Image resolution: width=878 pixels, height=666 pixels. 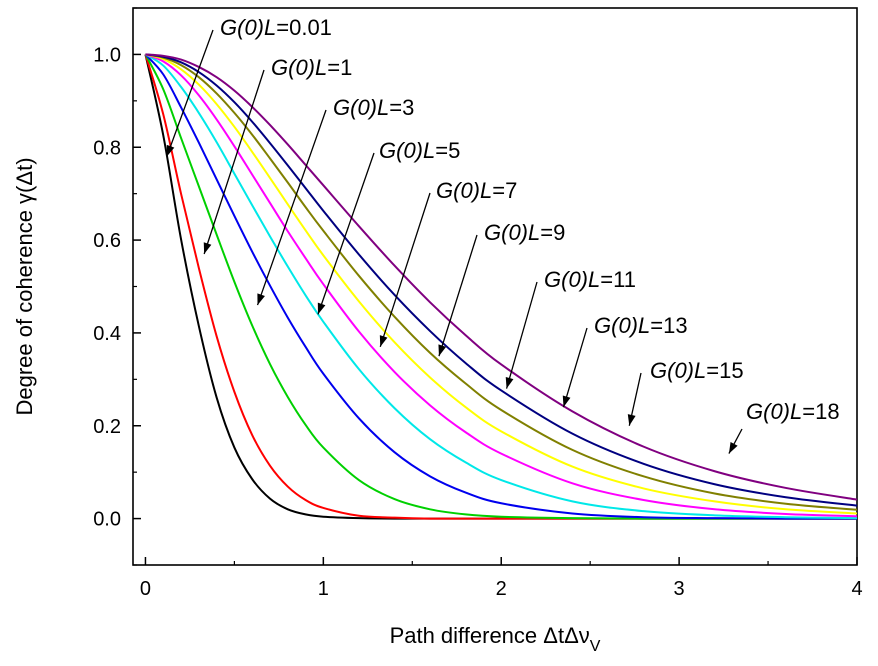 I want to click on y-tick-label: 0.8, so click(x=107, y=148).